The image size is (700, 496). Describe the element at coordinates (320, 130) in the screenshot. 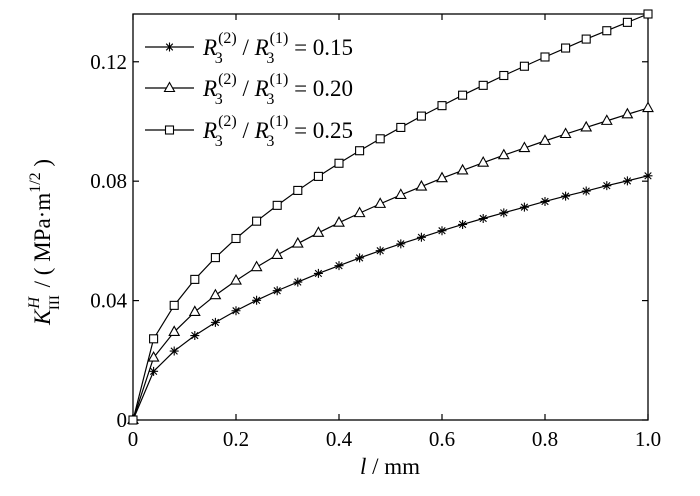

I see `legend-value: = 0.25` at that location.